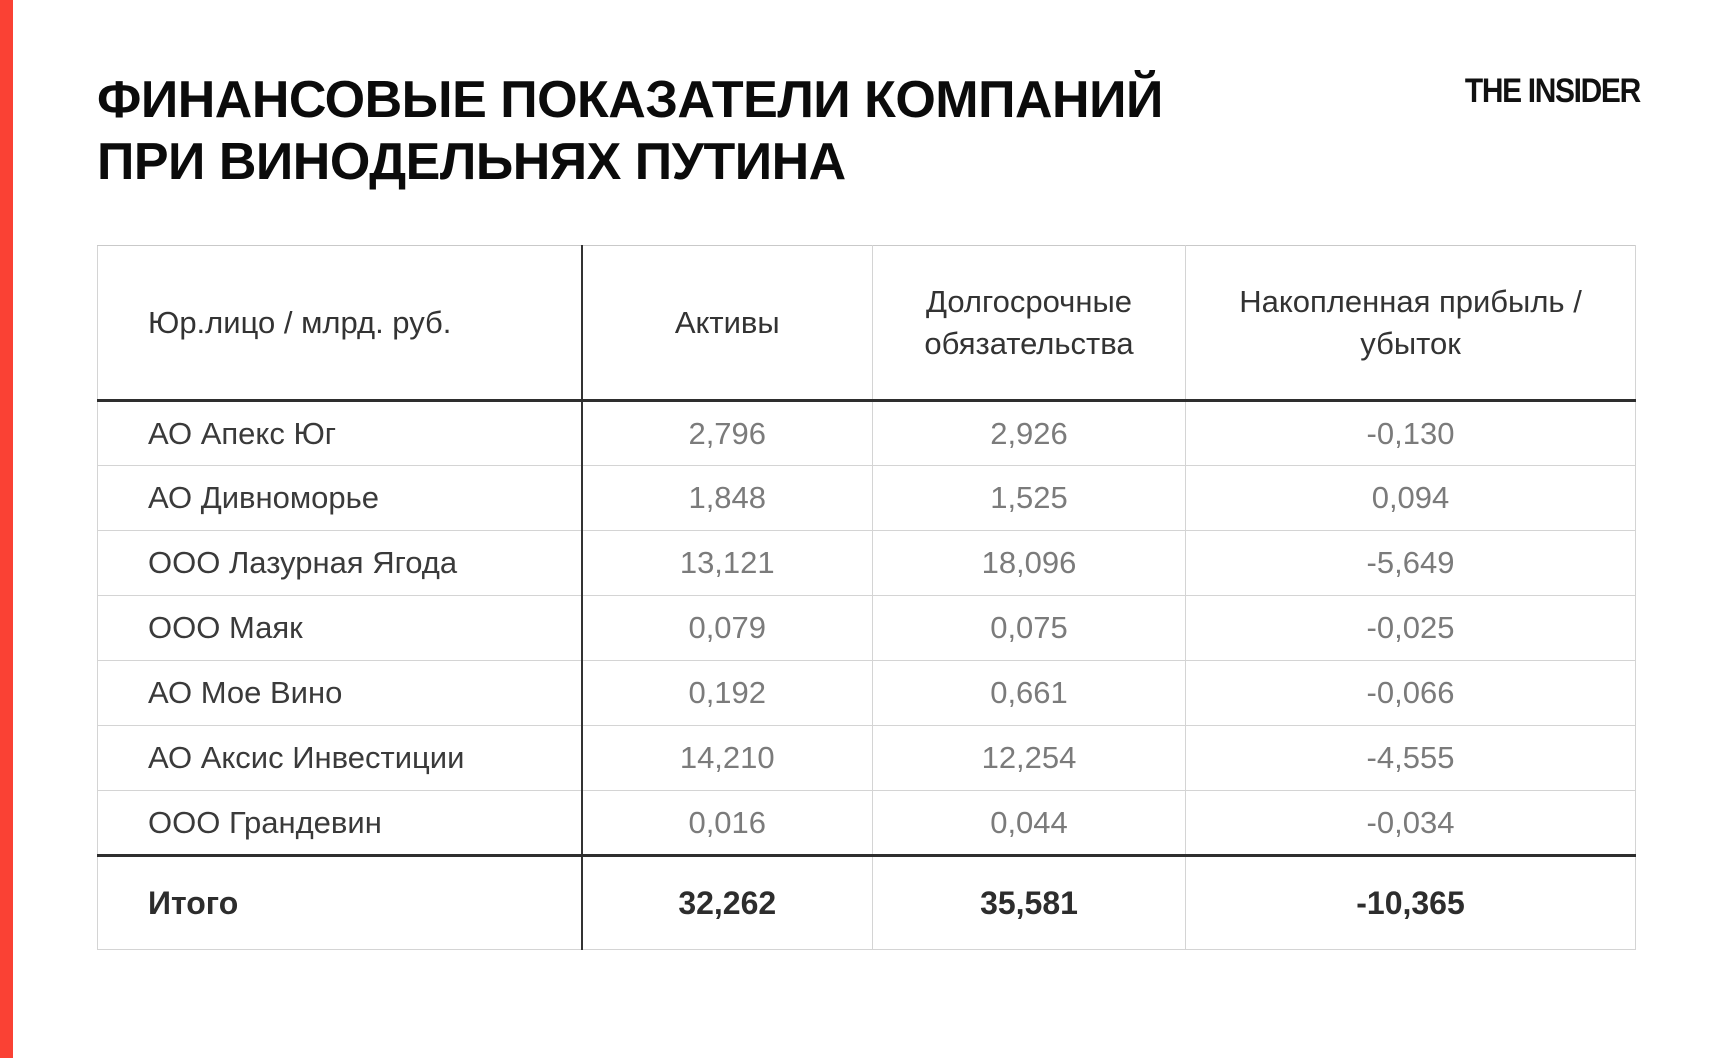  Describe the element at coordinates (1029, 323) in the screenshot. I see `column-header-liabilities: Долгосрочные обязательства` at that location.